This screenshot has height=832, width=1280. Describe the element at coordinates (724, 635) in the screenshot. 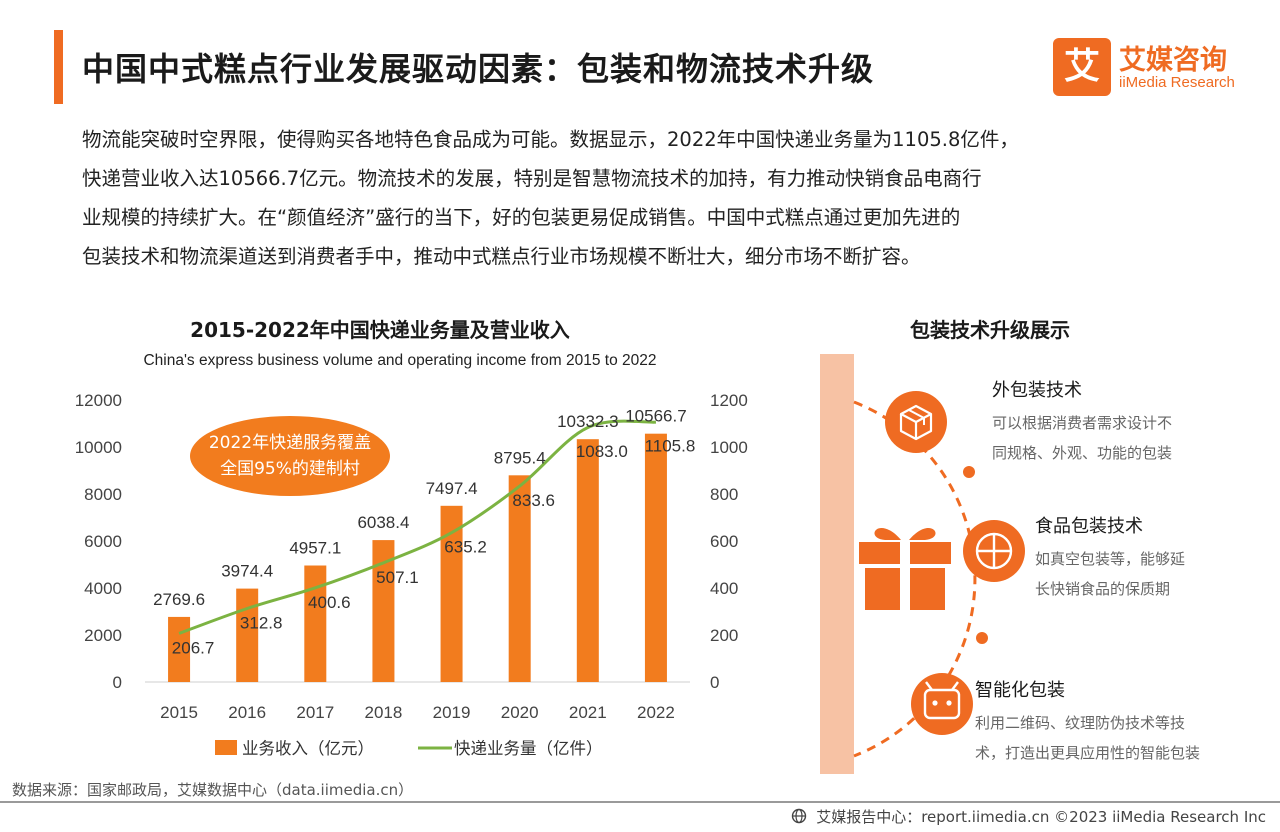

I see `y-right-tick-label: 200` at that location.